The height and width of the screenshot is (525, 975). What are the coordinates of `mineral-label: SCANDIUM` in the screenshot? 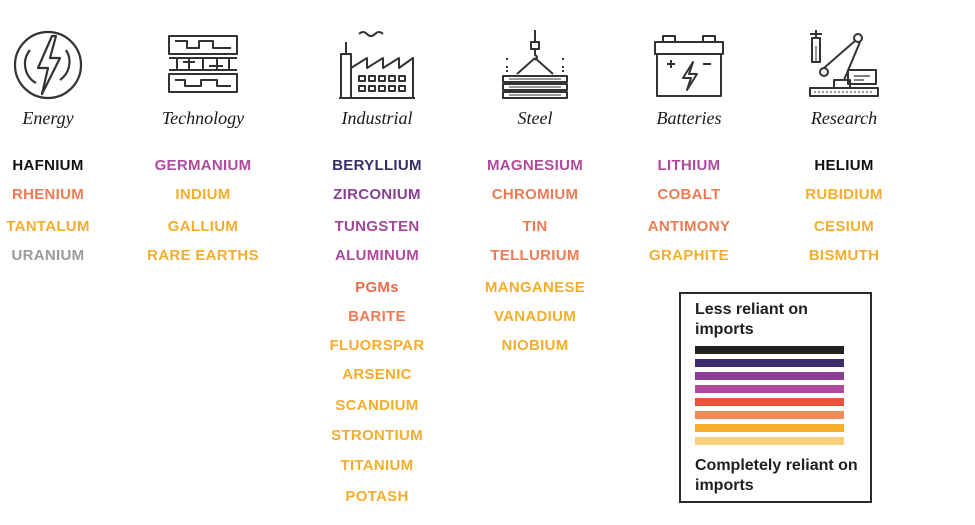 It's located at (377, 405).